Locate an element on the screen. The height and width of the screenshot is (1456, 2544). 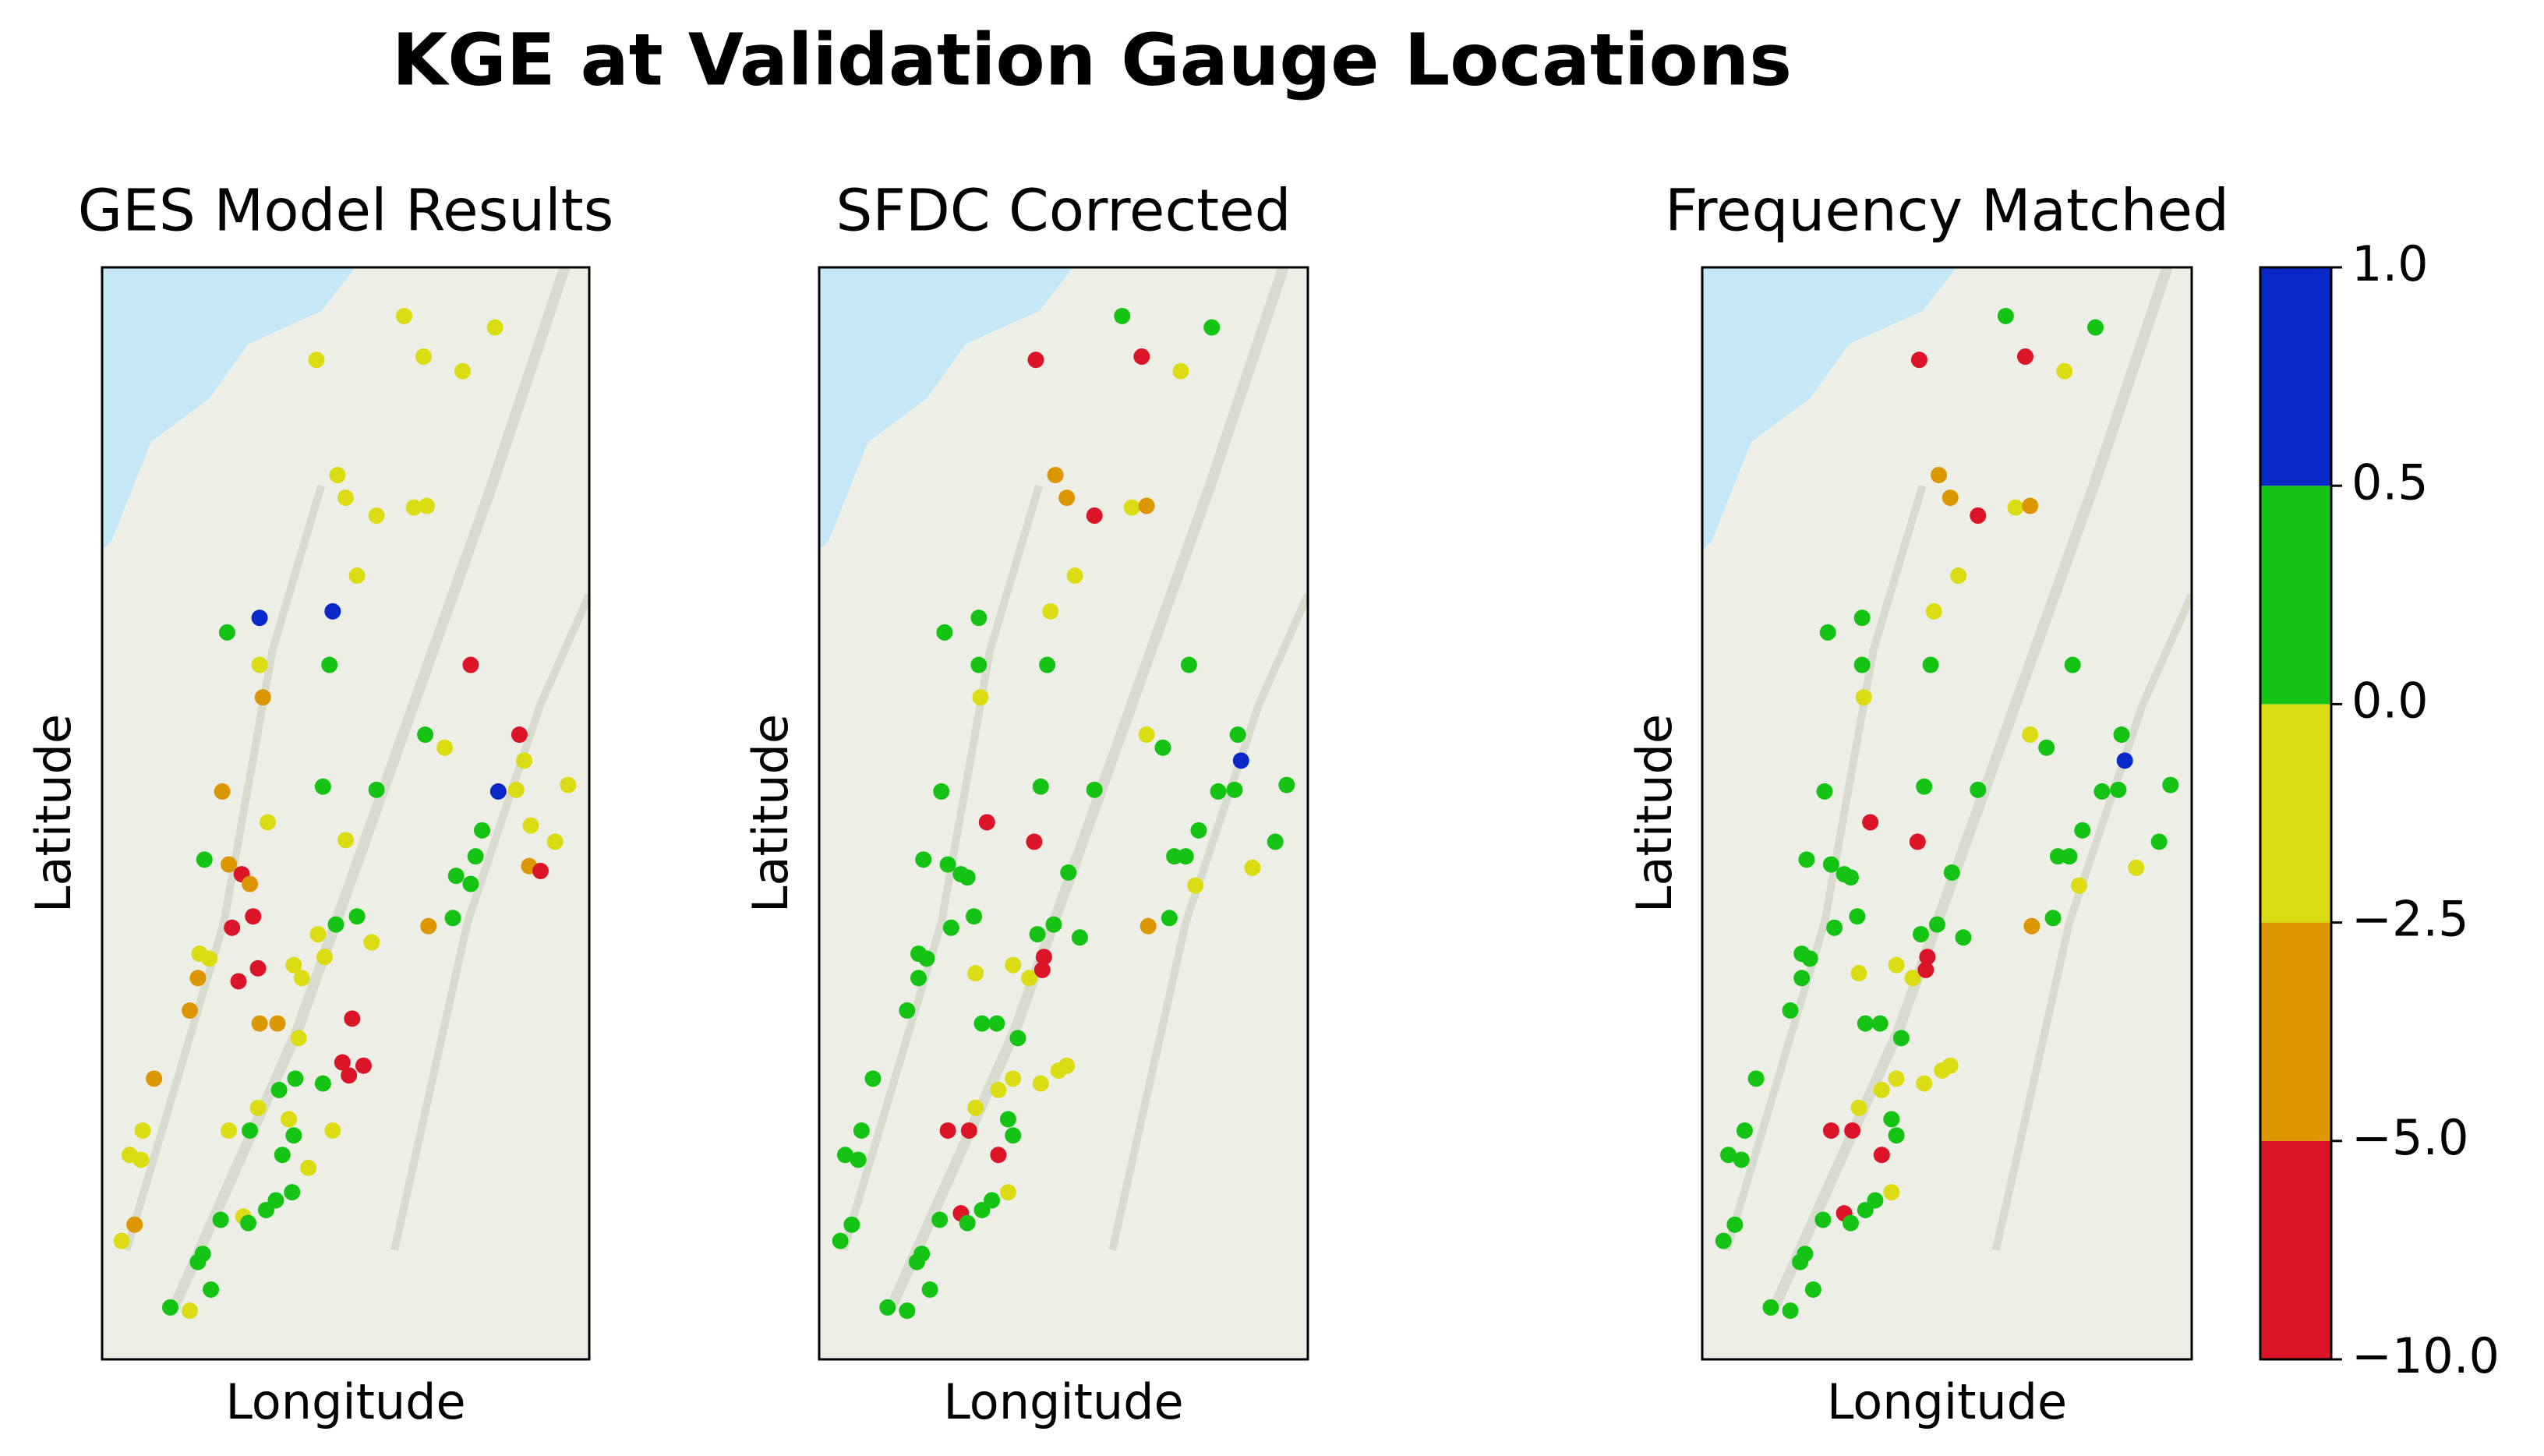
map-panel is located at coordinates (1947, 813).